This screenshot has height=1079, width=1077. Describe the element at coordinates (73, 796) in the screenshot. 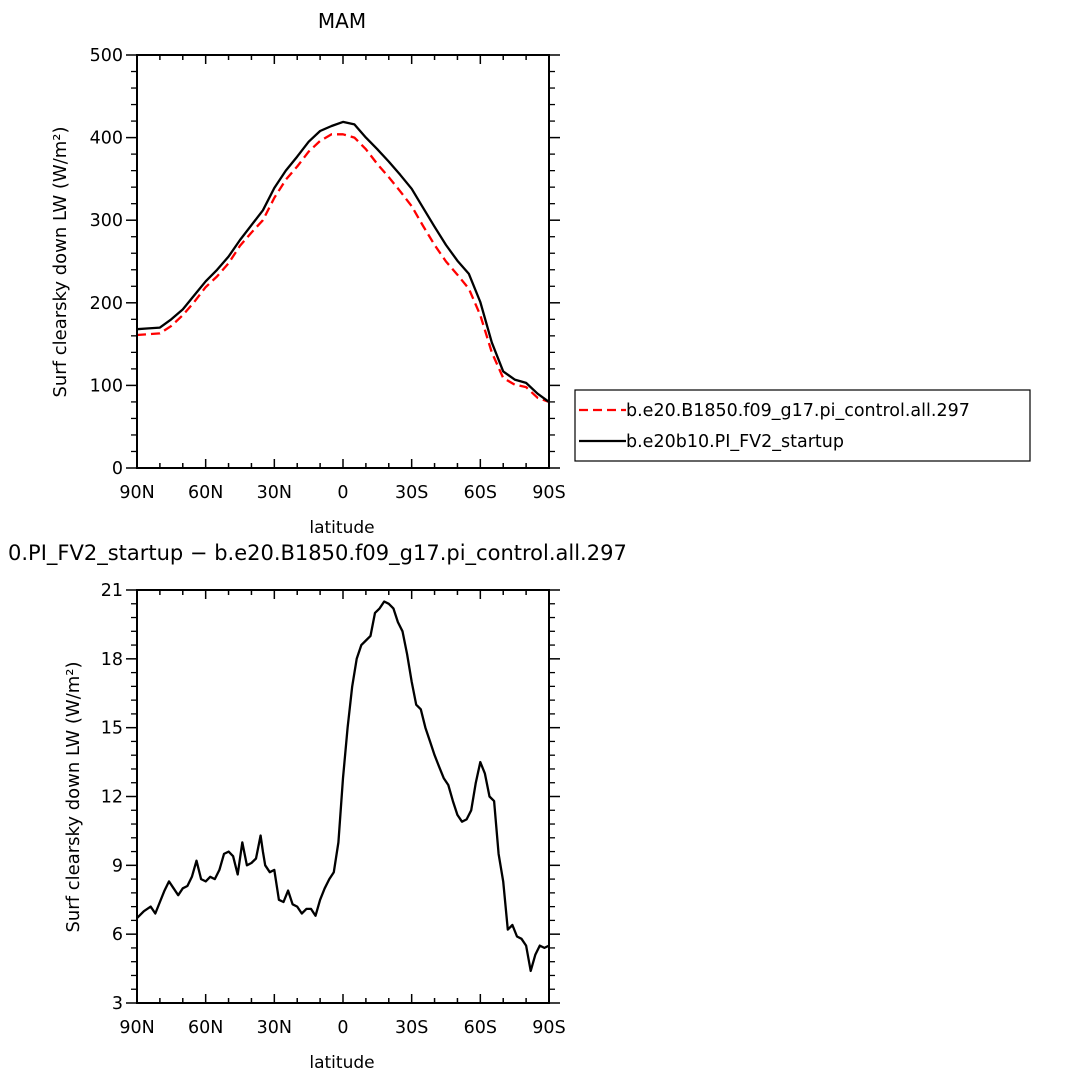

I see `bottom-y-axis-label: Surf clearsky down LW (W/m²)` at that location.